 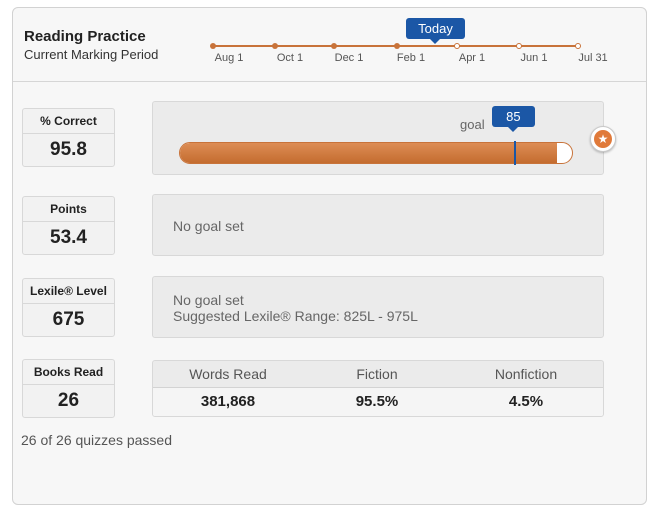 I want to click on stat-label: Lexile® Level, so click(x=68, y=291).